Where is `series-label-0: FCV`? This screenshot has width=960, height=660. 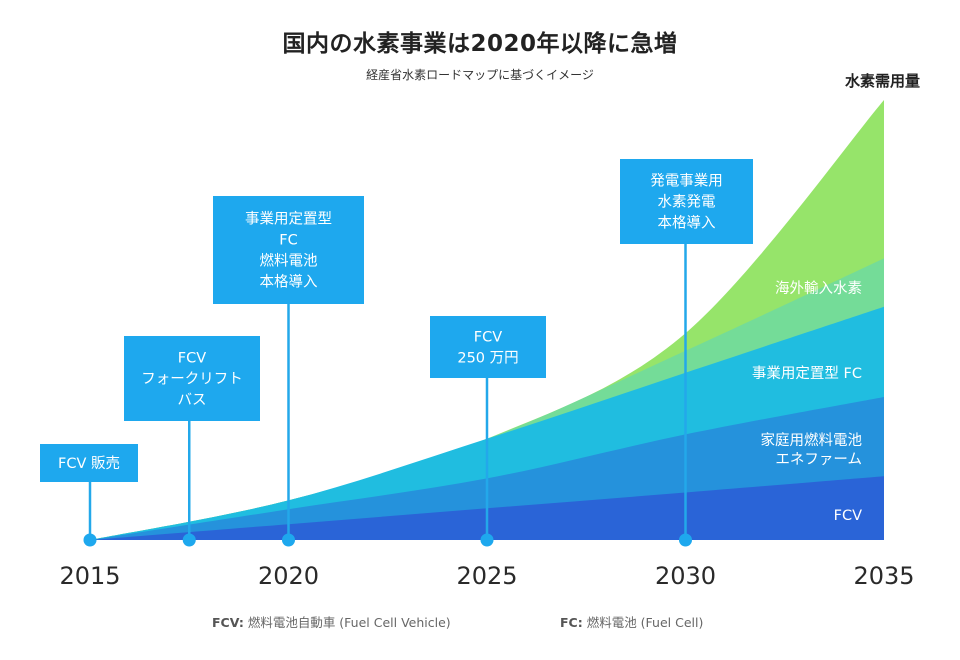
series-label-0: FCV is located at coordinates (848, 516).